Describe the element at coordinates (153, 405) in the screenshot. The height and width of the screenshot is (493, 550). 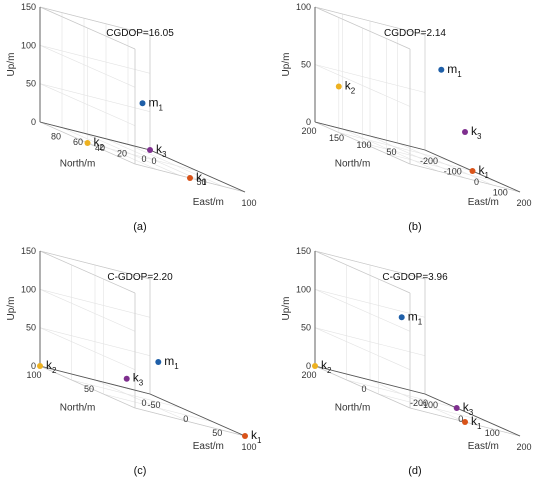
I see `east-tick-label: -50` at that location.